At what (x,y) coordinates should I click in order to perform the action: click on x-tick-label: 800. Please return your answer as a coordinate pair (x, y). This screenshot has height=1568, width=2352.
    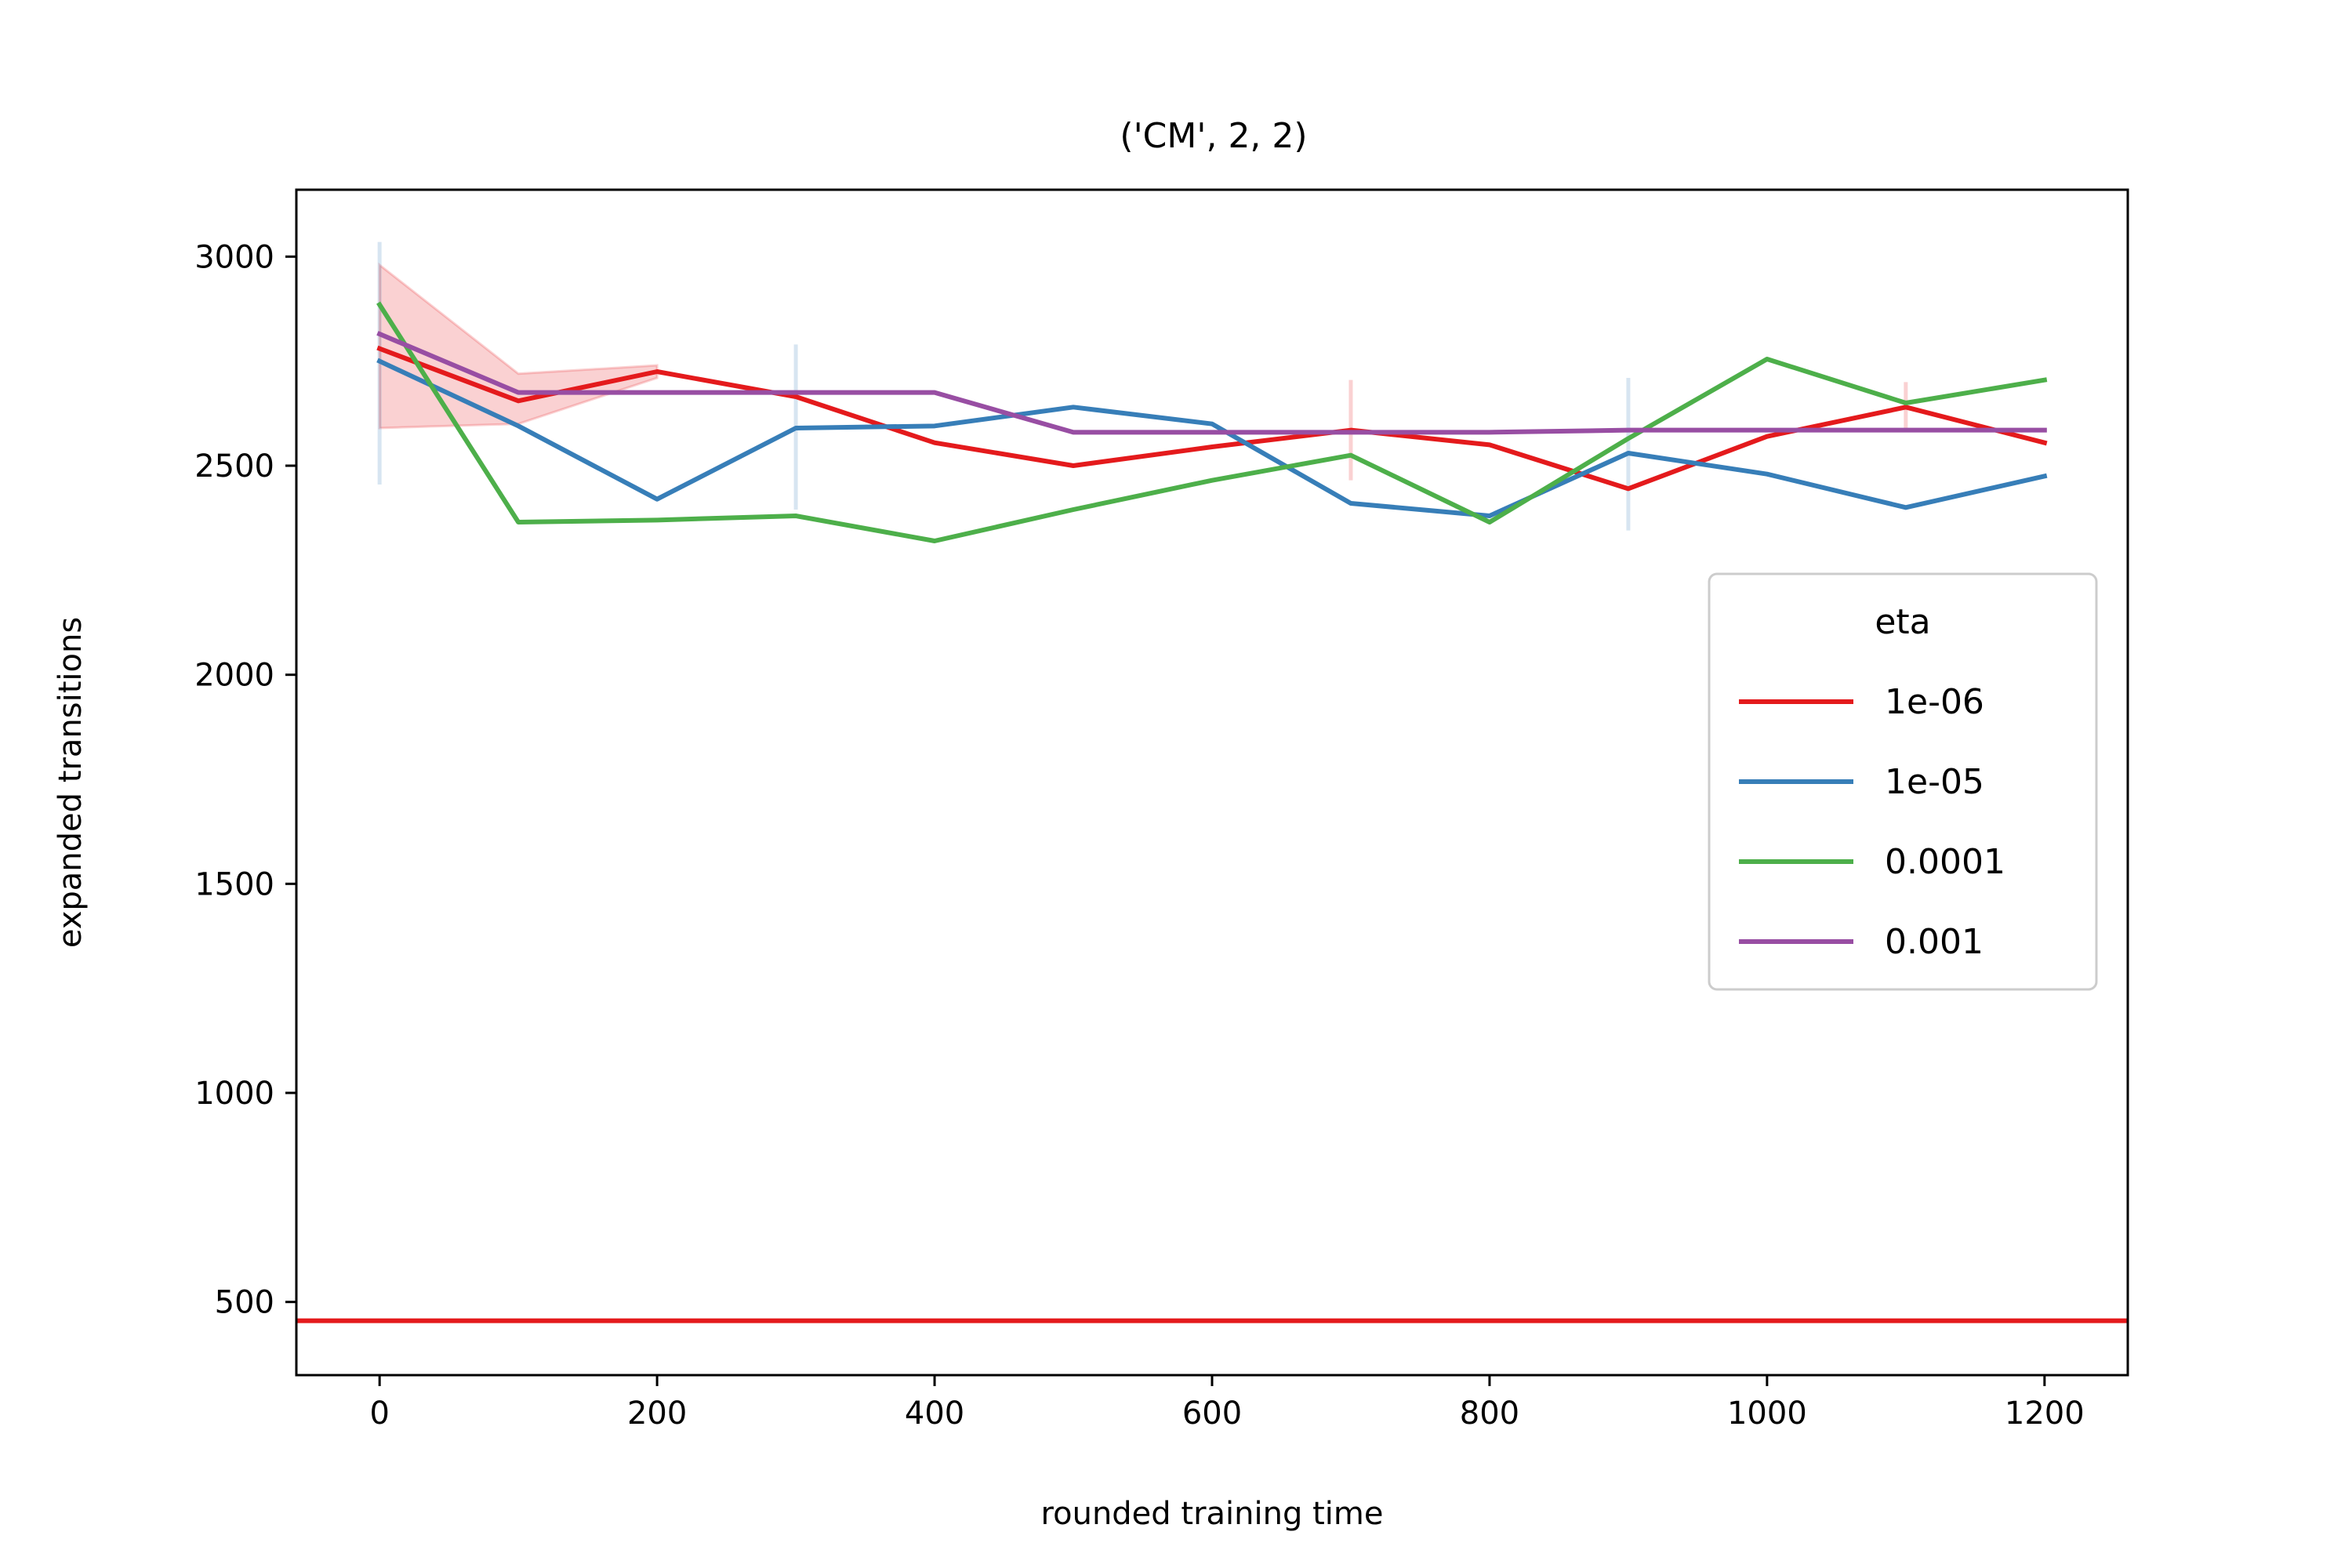
    Looking at the image, I should click on (1489, 1414).